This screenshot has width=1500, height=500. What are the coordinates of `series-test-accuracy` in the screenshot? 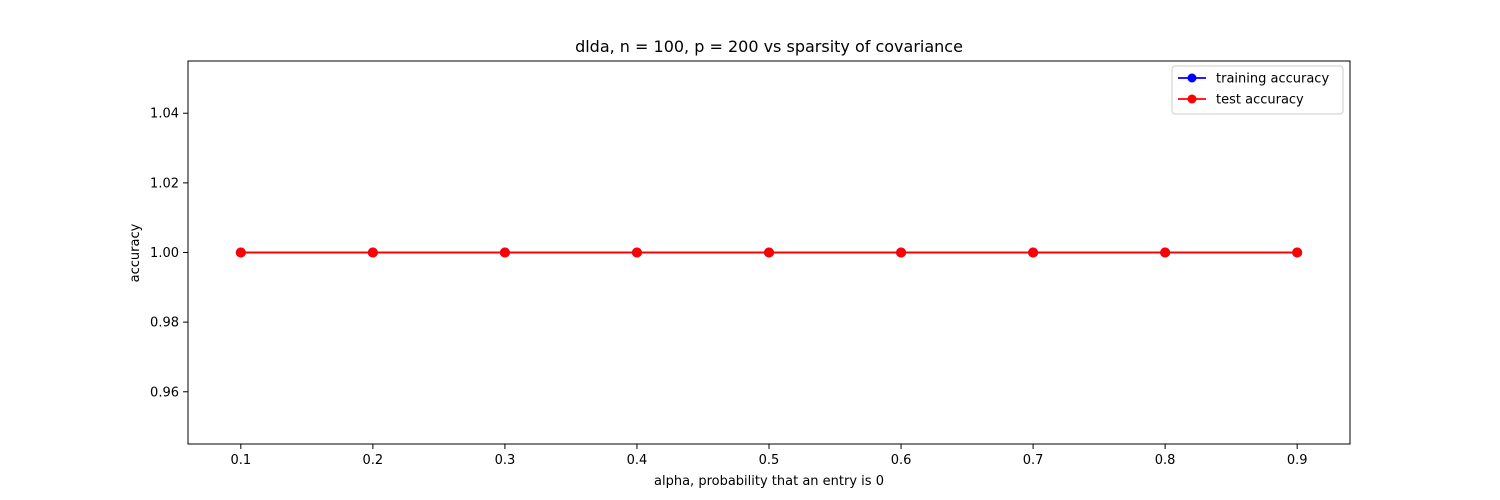 It's located at (769, 252).